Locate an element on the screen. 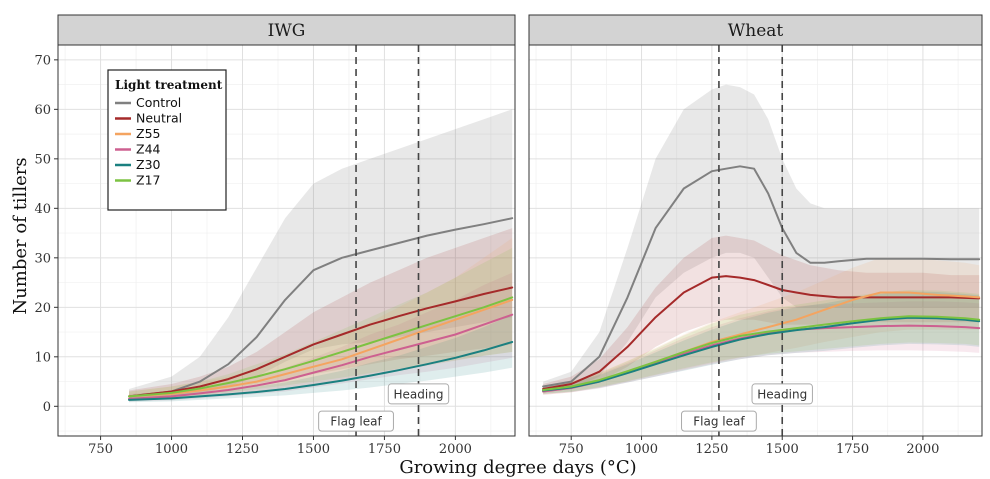  y-tick-label-0: 0 is located at coordinates (47, 407).